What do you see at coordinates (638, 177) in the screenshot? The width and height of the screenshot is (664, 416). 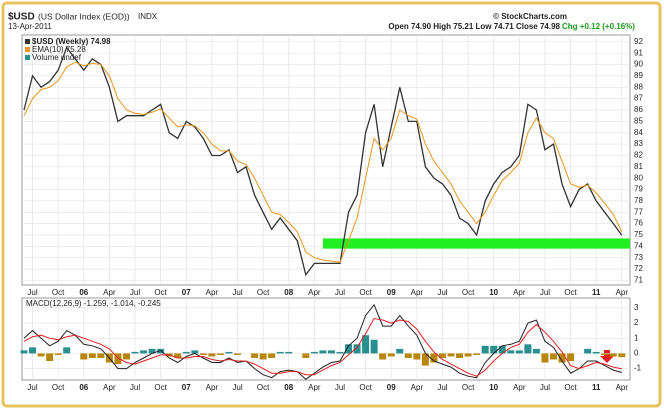 I see `y-tick-label: 80` at bounding box center [638, 177].